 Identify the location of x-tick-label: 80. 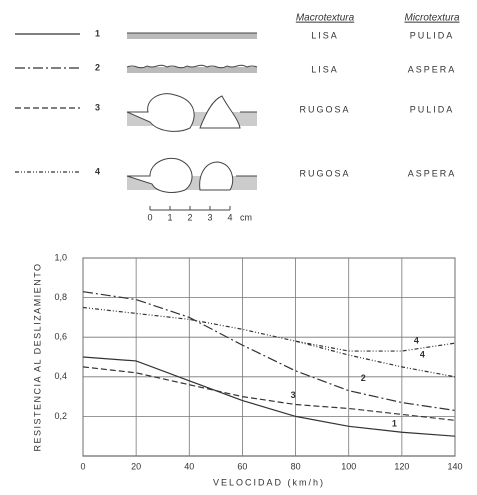
(296, 466).